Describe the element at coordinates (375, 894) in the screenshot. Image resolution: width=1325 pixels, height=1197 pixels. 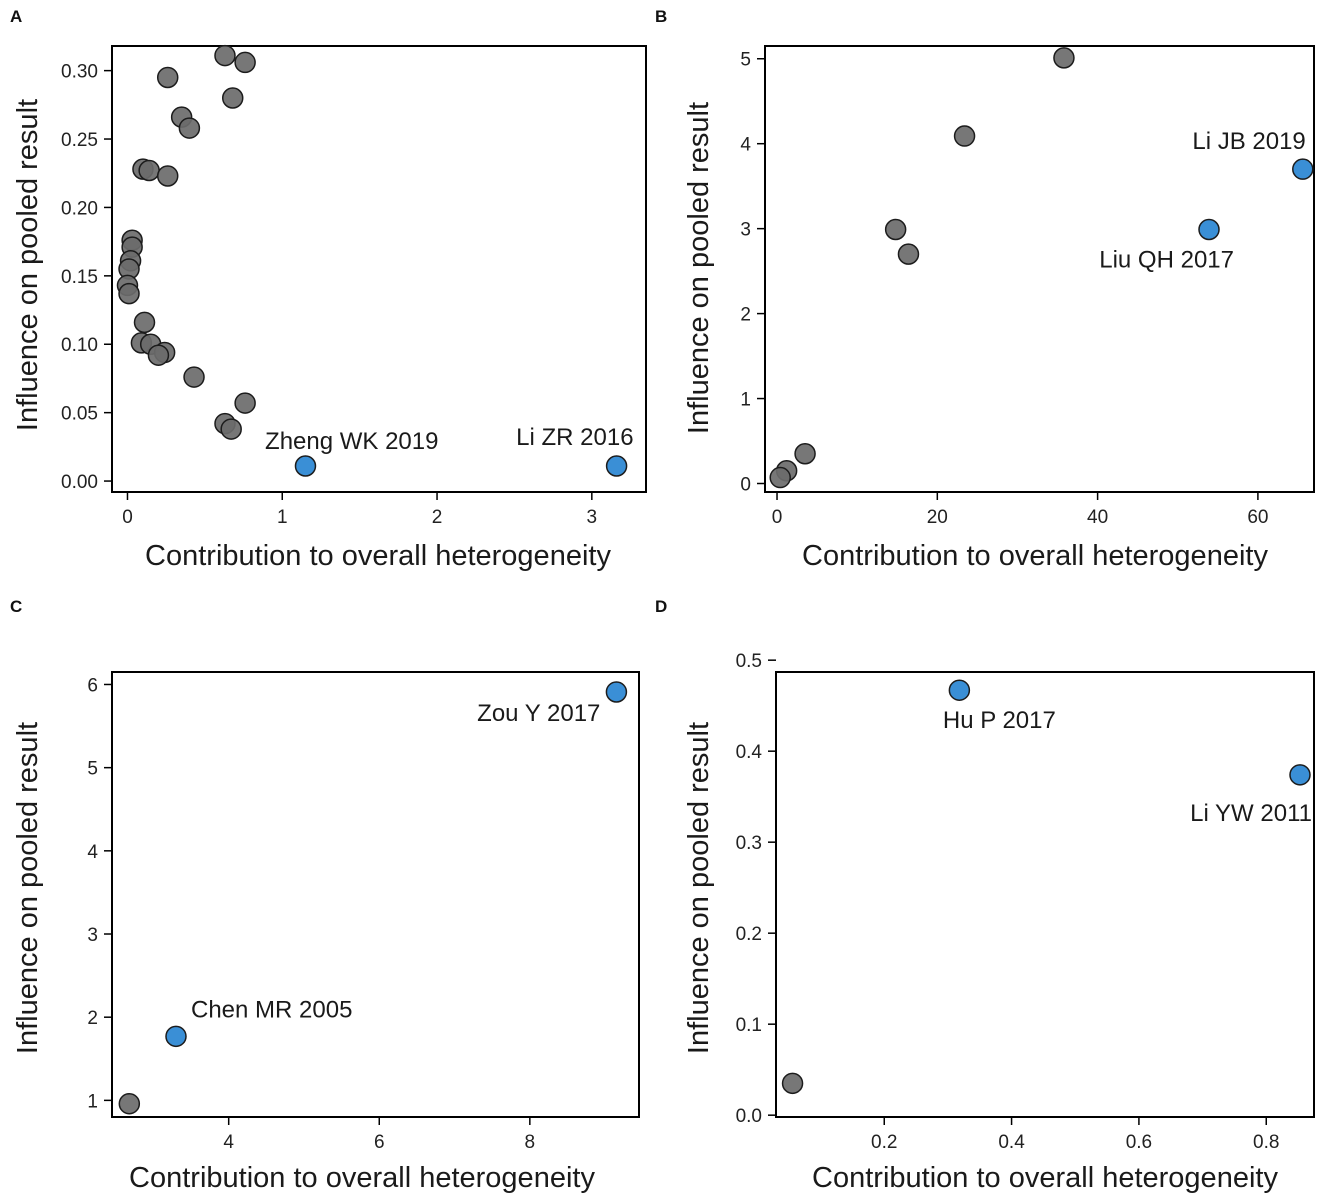
I see `plot-frame` at that location.